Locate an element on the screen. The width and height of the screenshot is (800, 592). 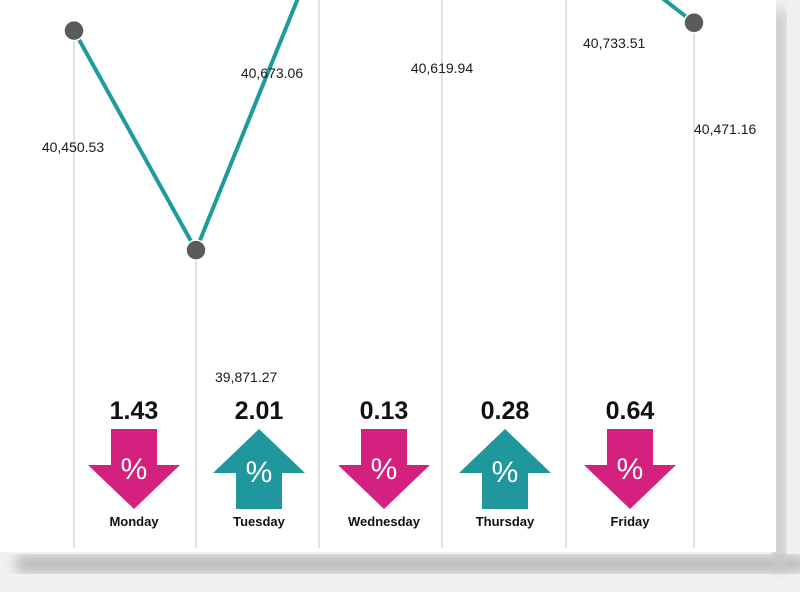
panel-shadow is located at coordinates (408, 564).